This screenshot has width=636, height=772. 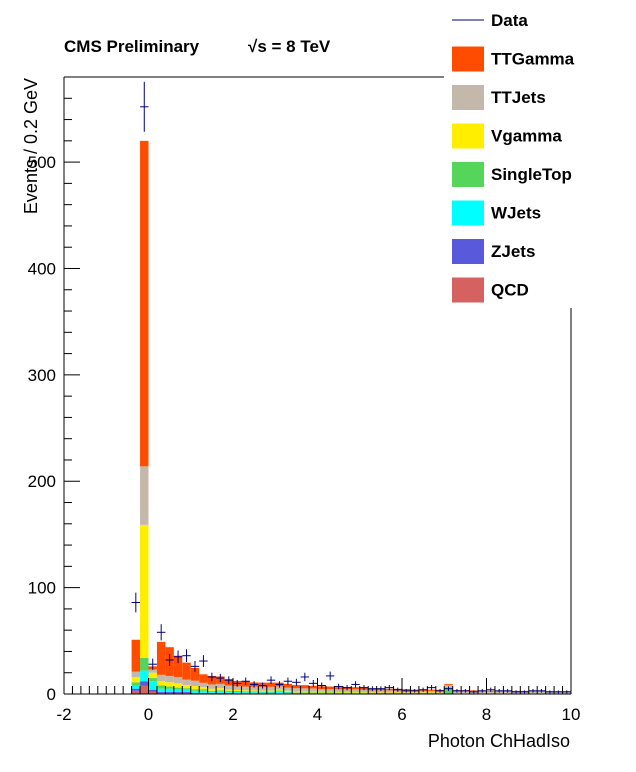 I want to click on series-singletop, so click(x=351, y=675).